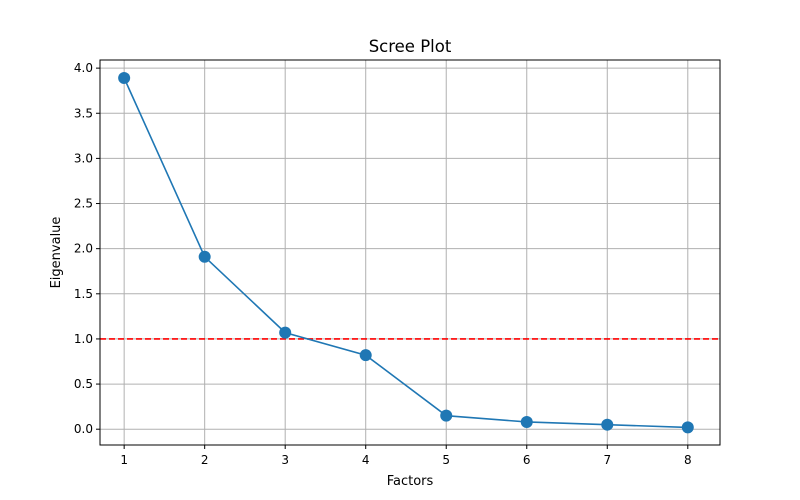 Image resolution: width=800 pixels, height=500 pixels. Describe the element at coordinates (406, 456) in the screenshot. I see `x-axis-ticks: 1 2 3 4 5 6 7 8` at that location.